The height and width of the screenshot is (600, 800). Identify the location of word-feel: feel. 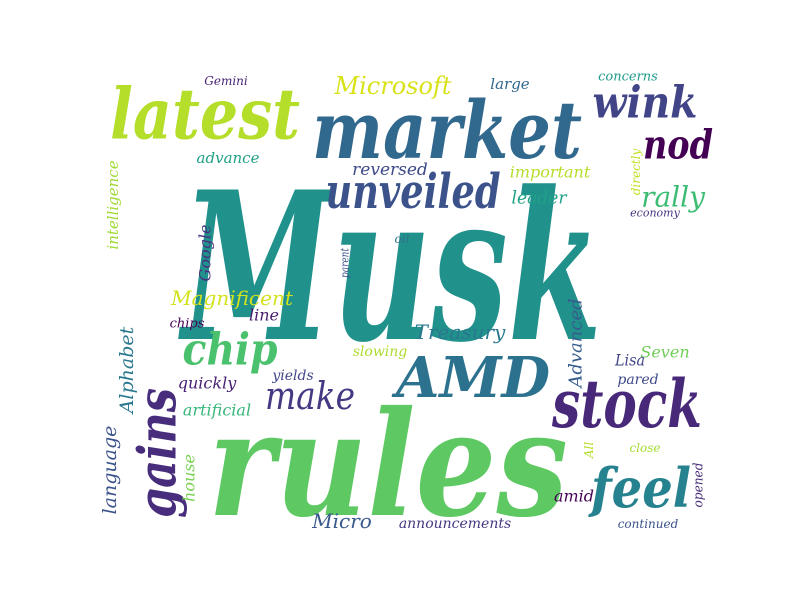
(639, 488).